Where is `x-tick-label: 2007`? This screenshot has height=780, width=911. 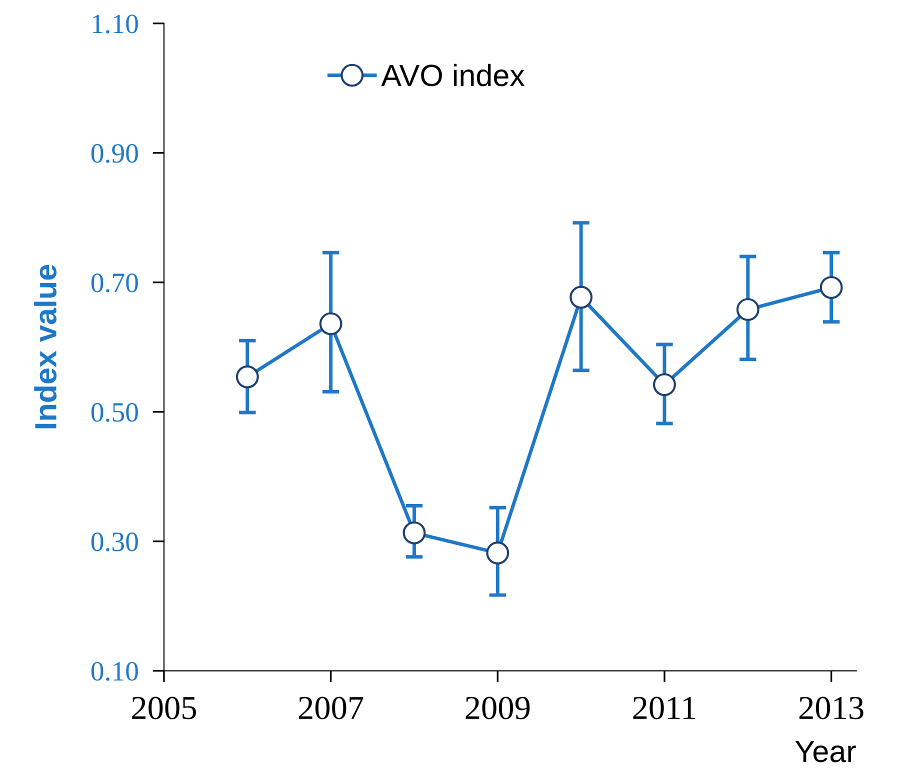
x-tick-label: 2007 is located at coordinates (331, 708).